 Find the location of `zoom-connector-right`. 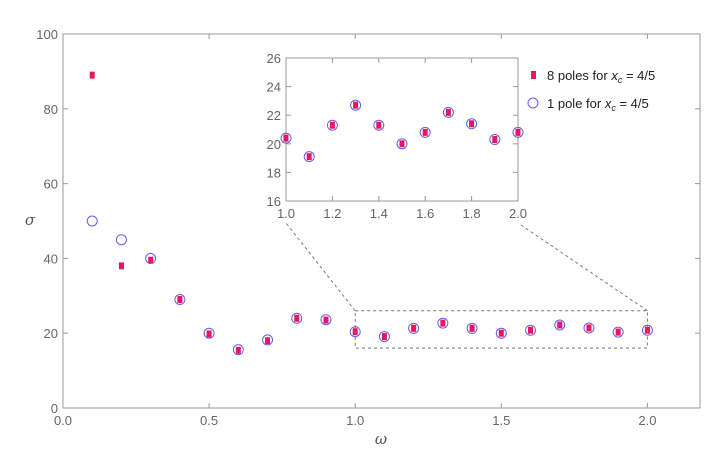

zoom-connector-right is located at coordinates (582, 267).